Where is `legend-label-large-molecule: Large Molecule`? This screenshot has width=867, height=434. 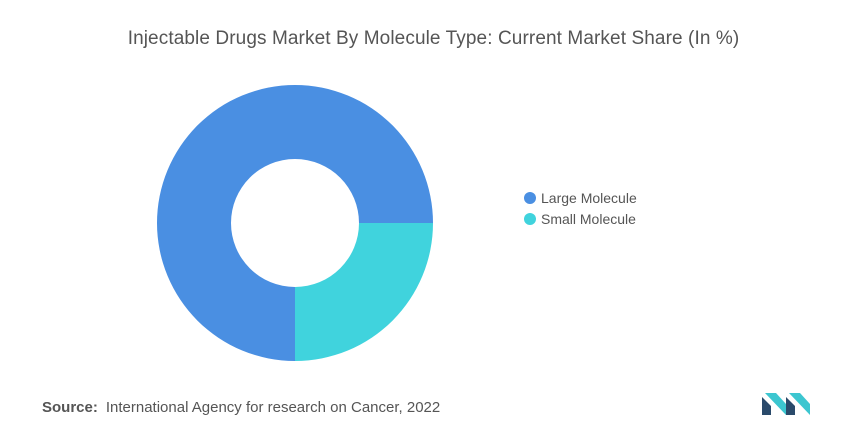 legend-label-large-molecule: Large Molecule is located at coordinates (589, 197).